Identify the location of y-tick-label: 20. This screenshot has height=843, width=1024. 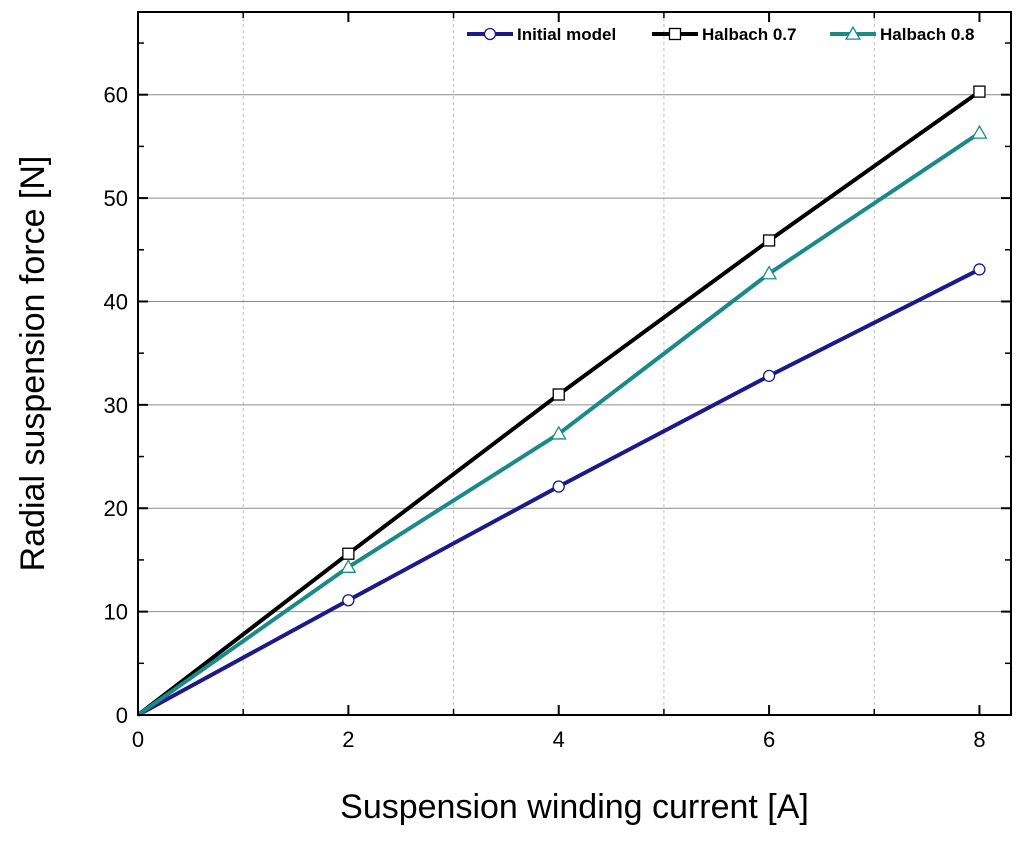
(116, 508).